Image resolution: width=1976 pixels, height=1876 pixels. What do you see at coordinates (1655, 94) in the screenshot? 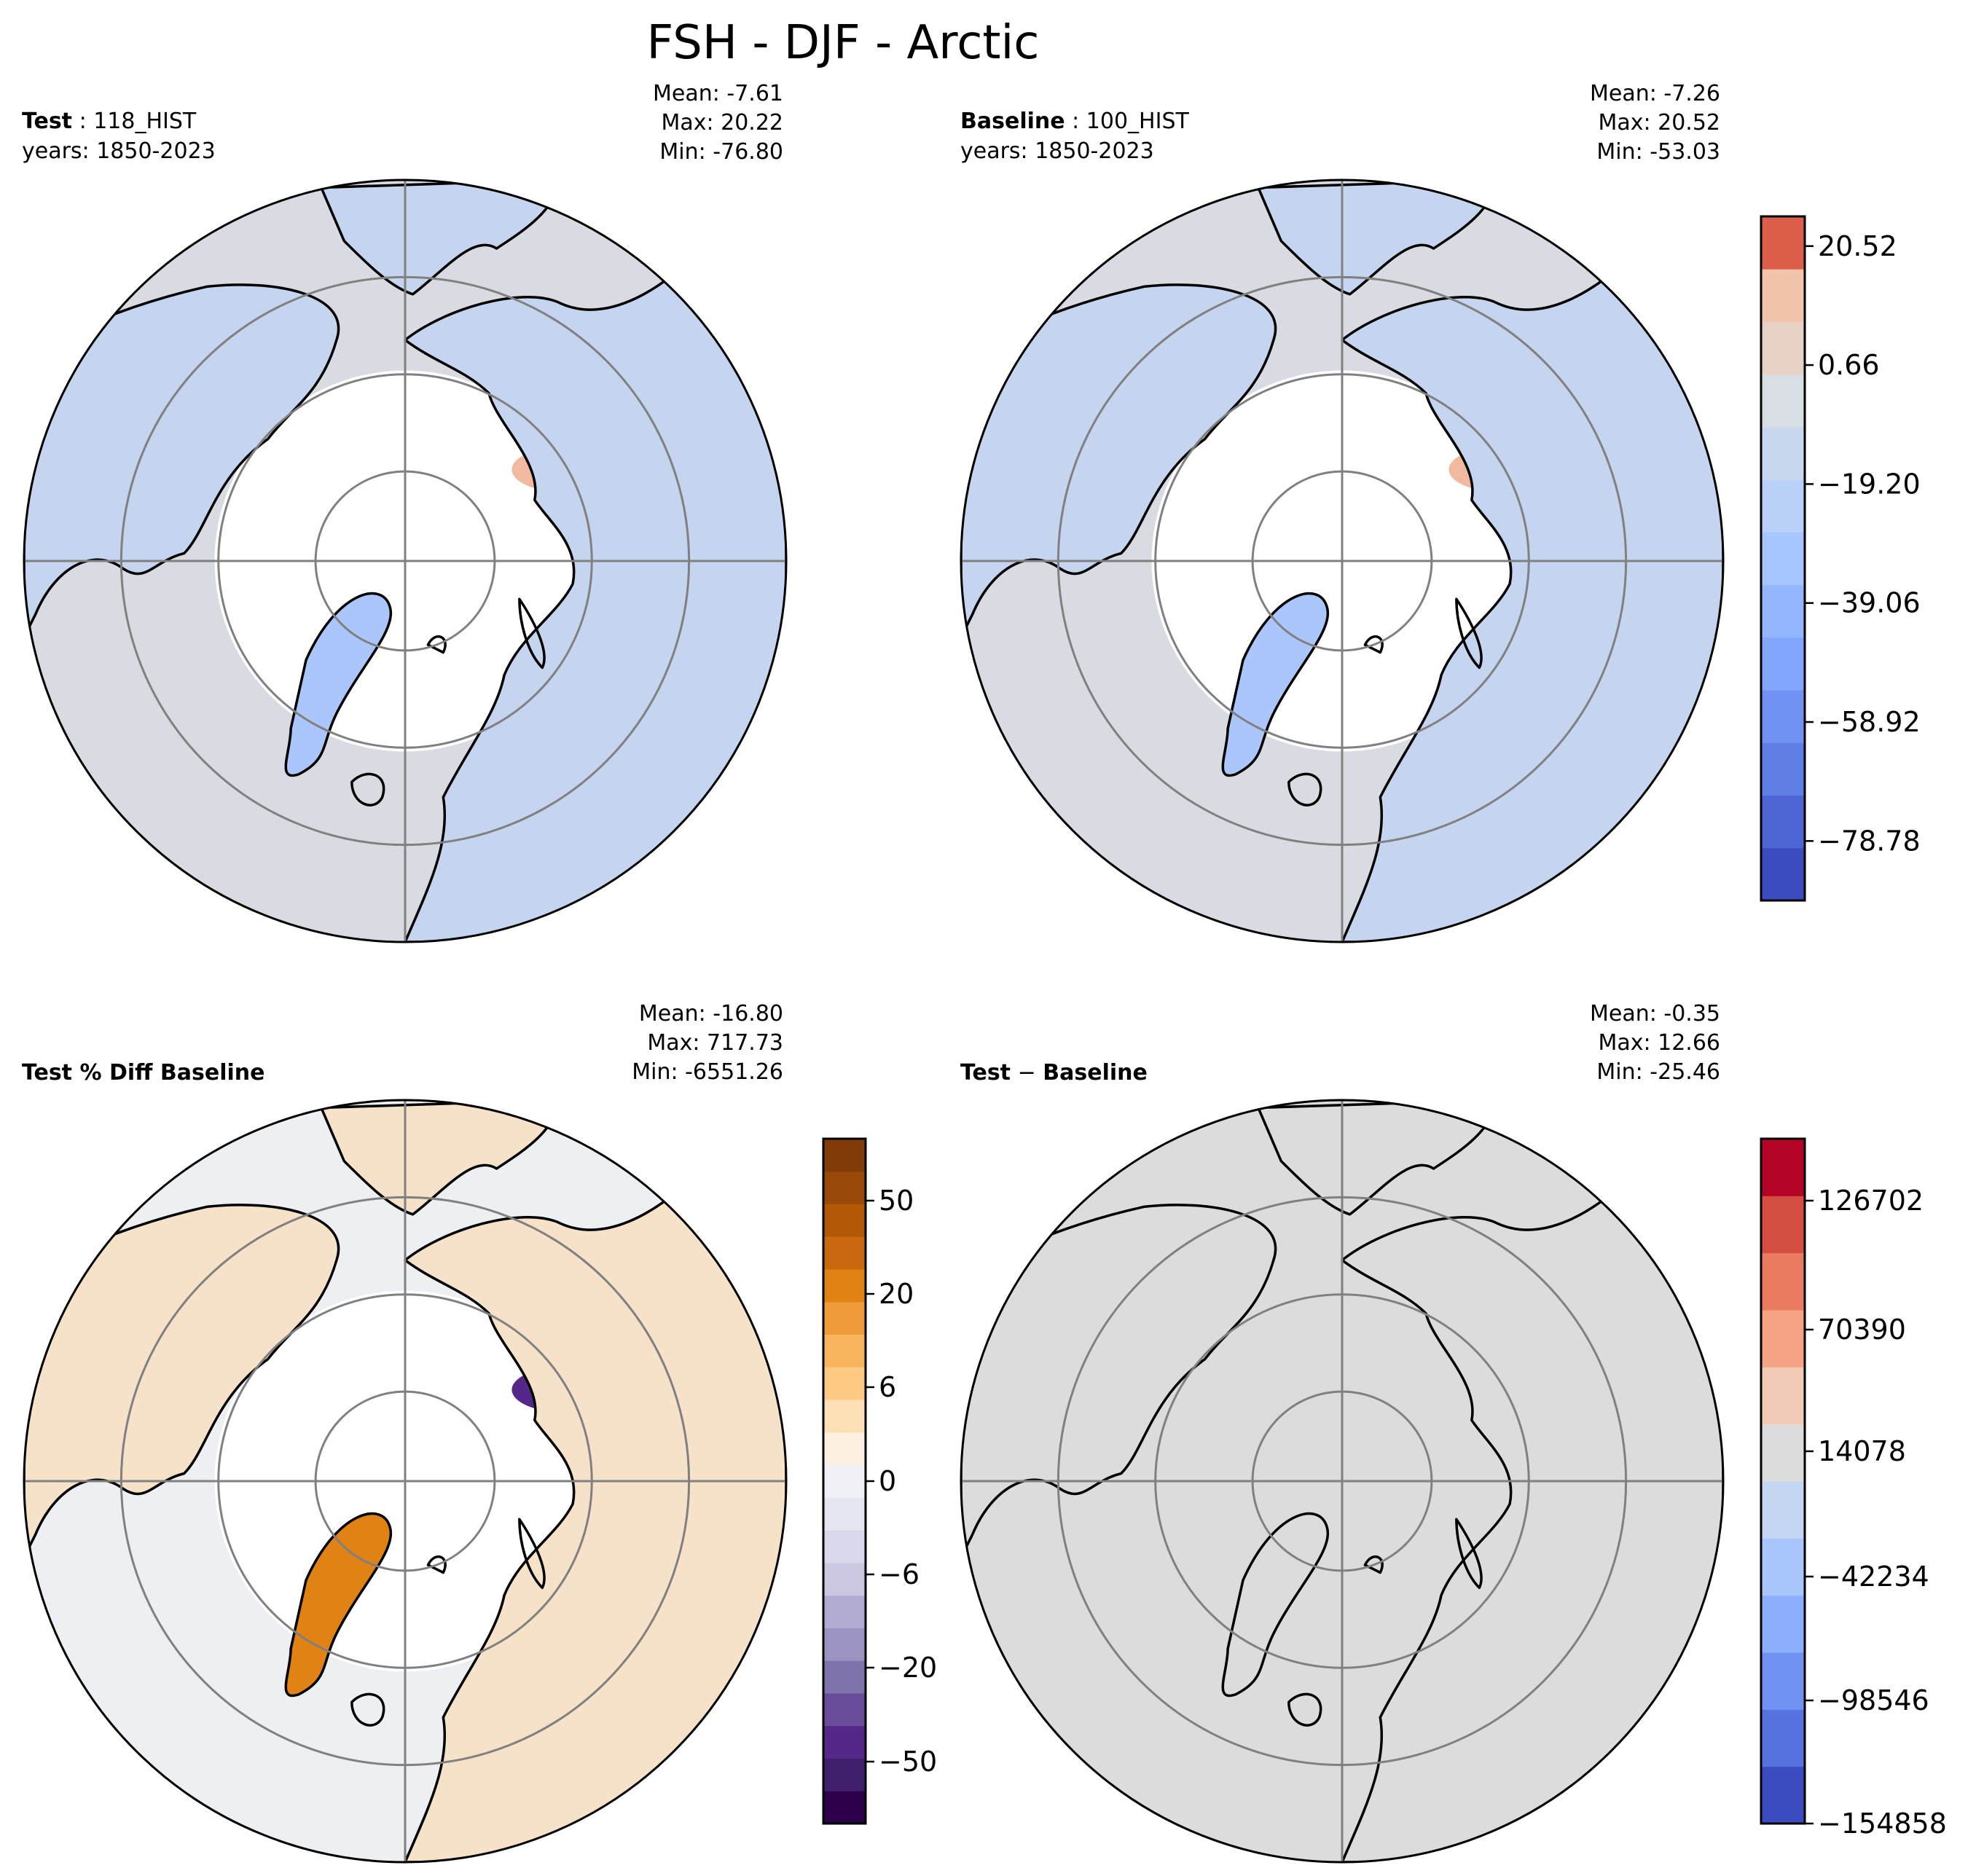
I see `panel-baseline-mean: Mean: -7.26` at bounding box center [1655, 94].